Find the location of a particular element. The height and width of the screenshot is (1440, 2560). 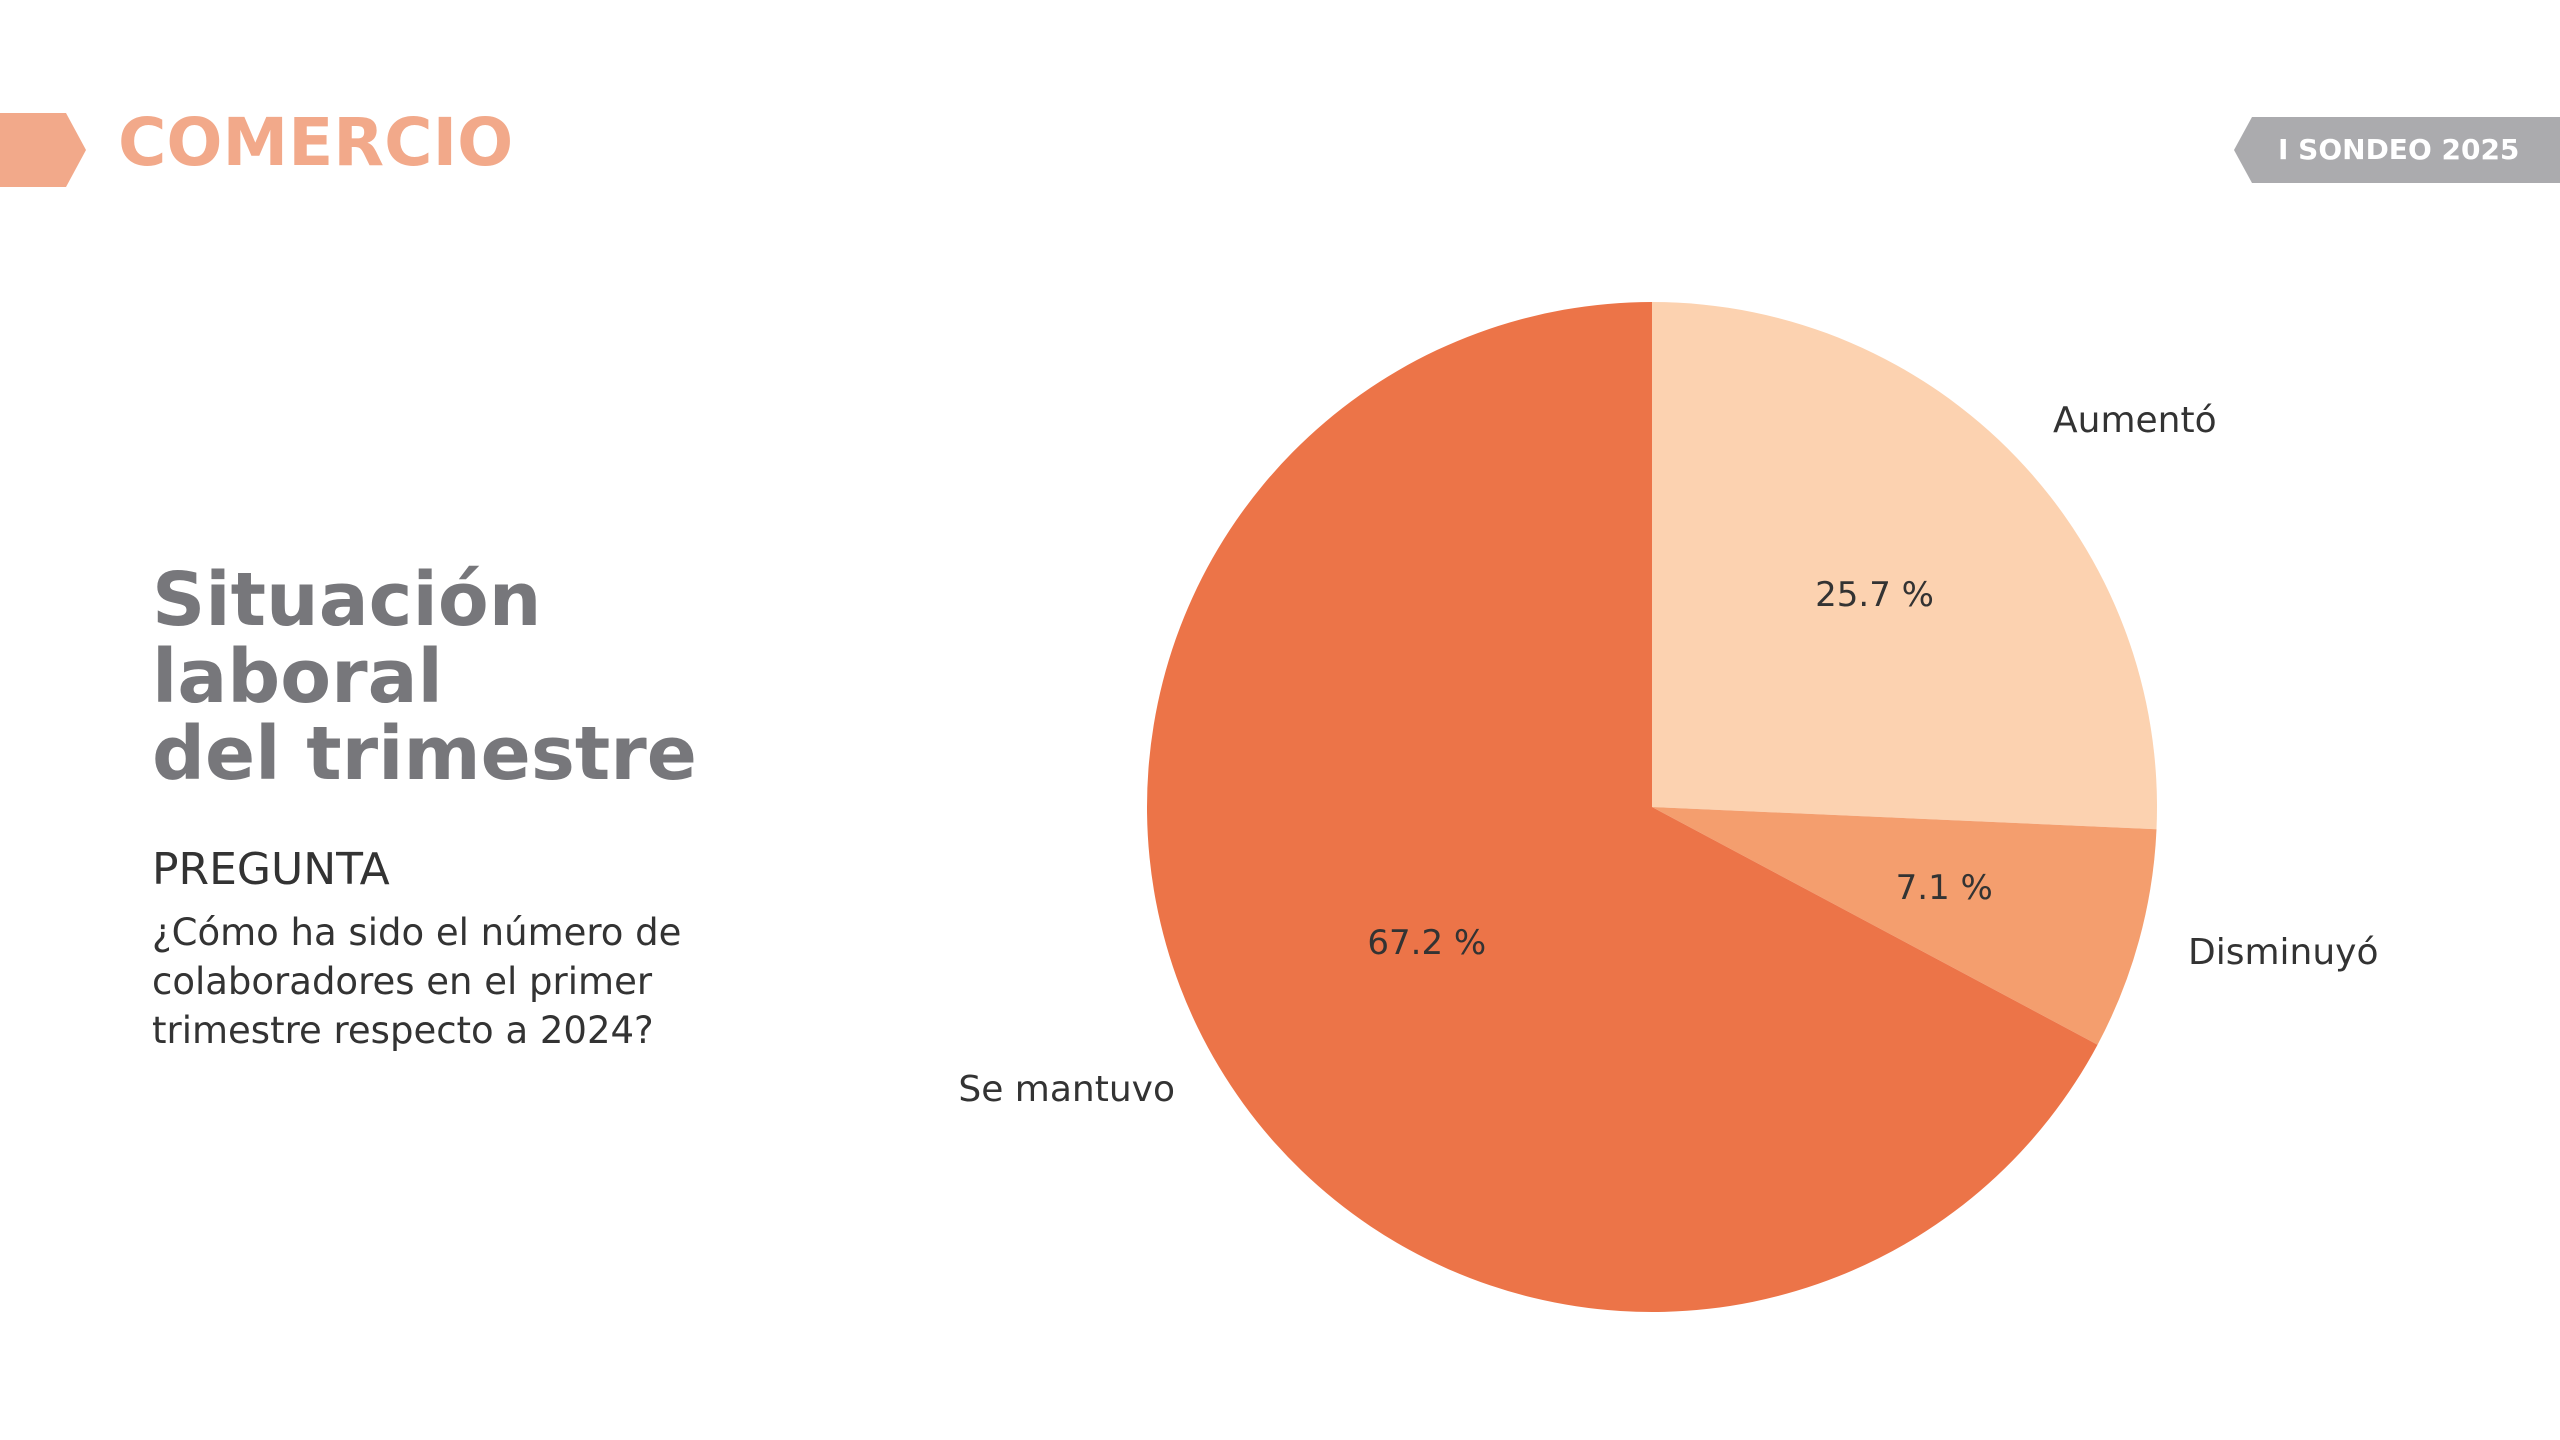

question-line: colaboradores en el primer is located at coordinates (402, 981).